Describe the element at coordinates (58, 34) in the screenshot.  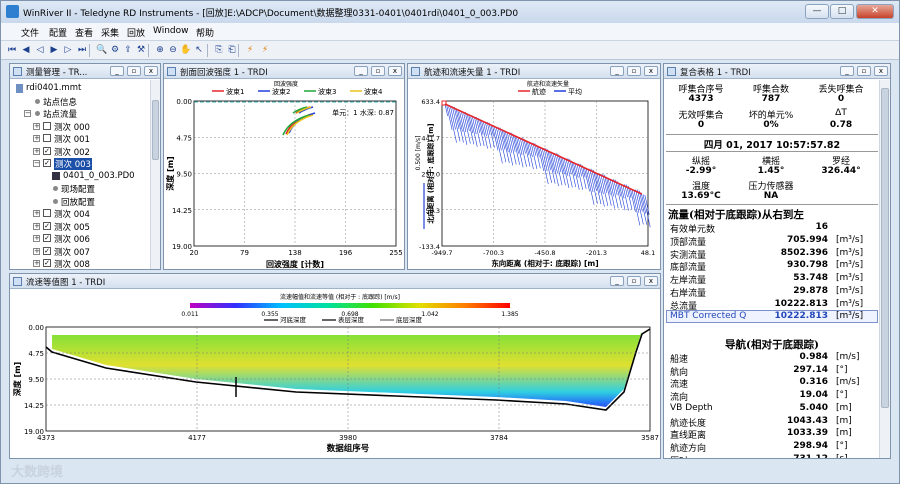
I see `menu-item-1: 配置` at that location.